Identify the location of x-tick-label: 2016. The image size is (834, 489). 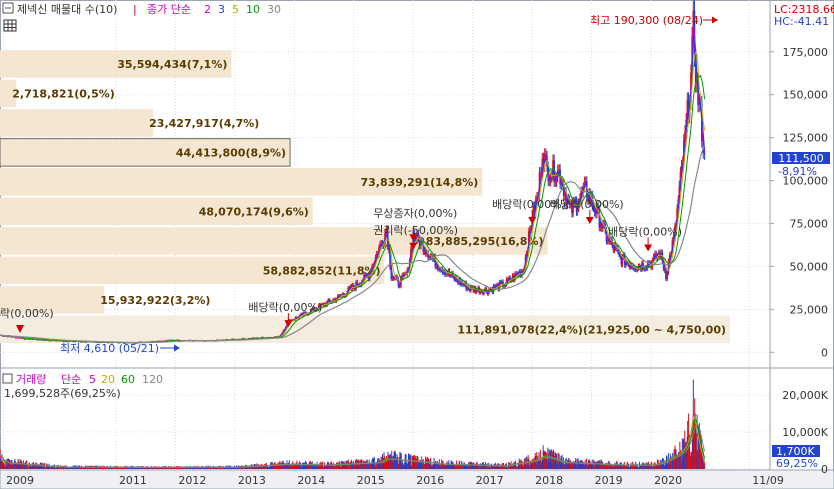
(430, 480).